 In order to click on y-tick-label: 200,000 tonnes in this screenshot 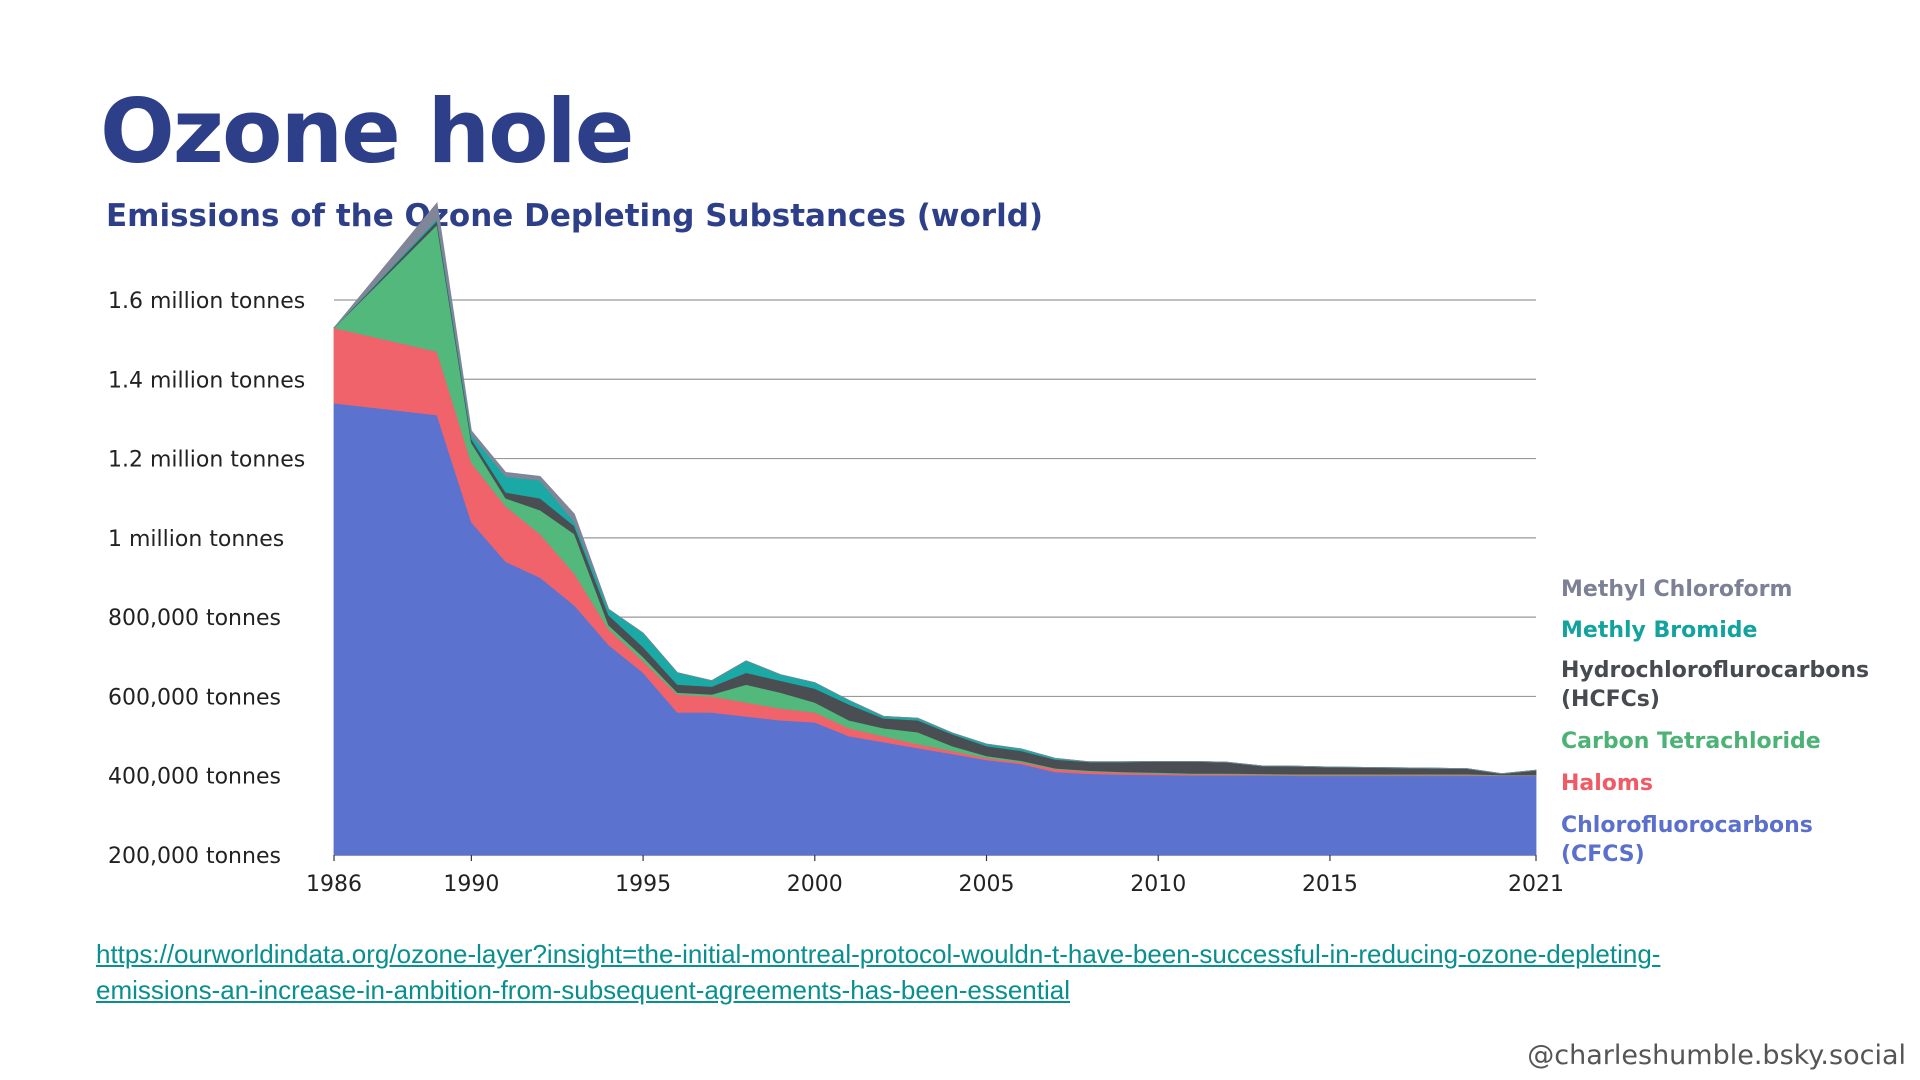, I will do `click(194, 856)`.